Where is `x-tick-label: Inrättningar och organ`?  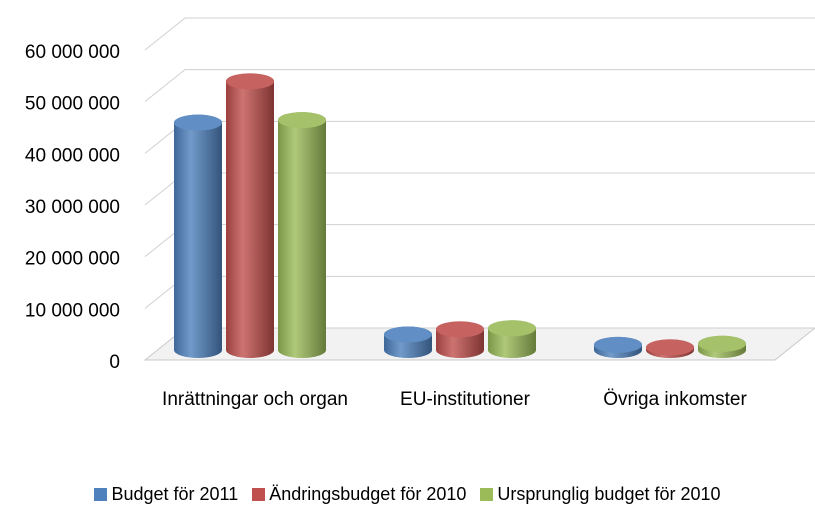
x-tick-label: Inrättningar och organ is located at coordinates (255, 399).